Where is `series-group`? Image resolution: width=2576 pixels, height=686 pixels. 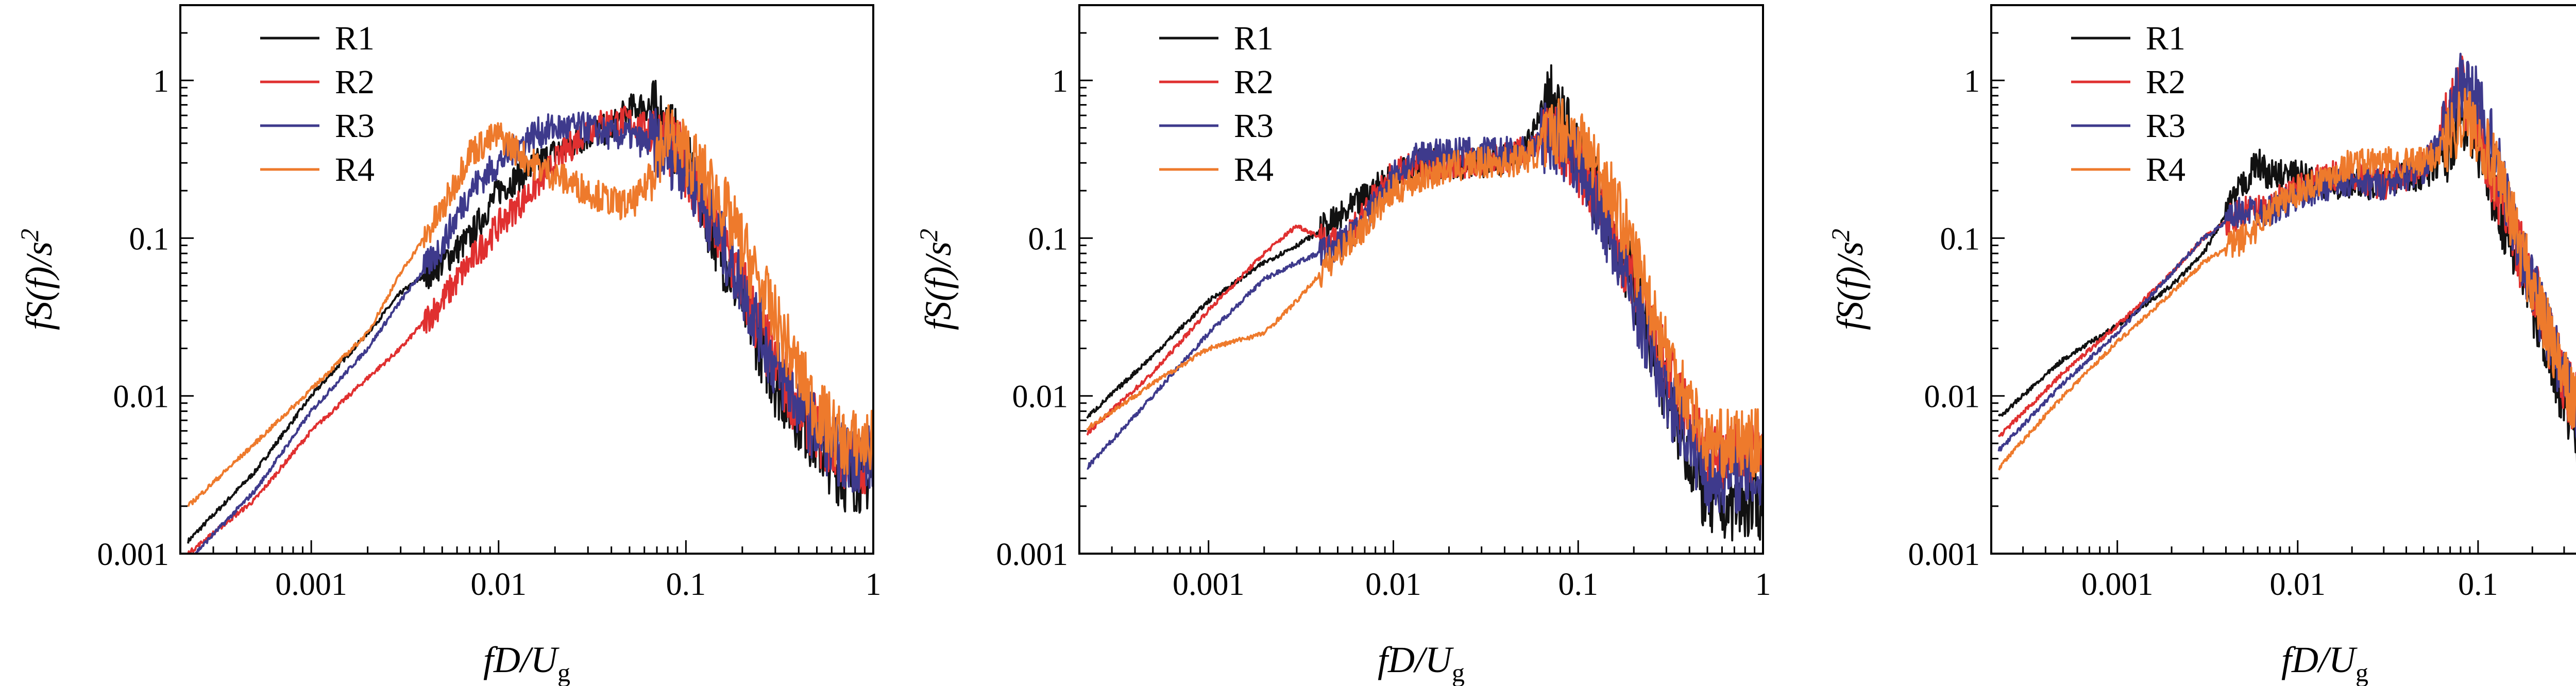
series-group is located at coordinates (2286, 262).